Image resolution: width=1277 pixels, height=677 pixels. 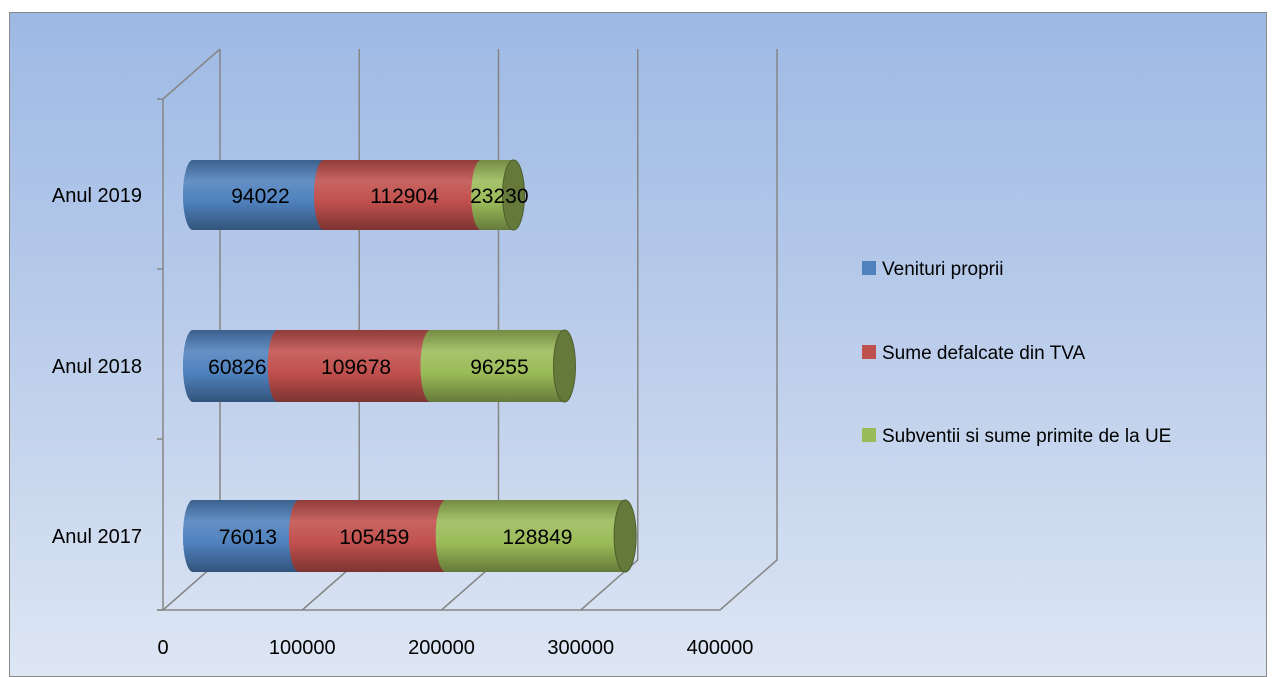 I want to click on category-label: Anul 2017, so click(x=97, y=537).